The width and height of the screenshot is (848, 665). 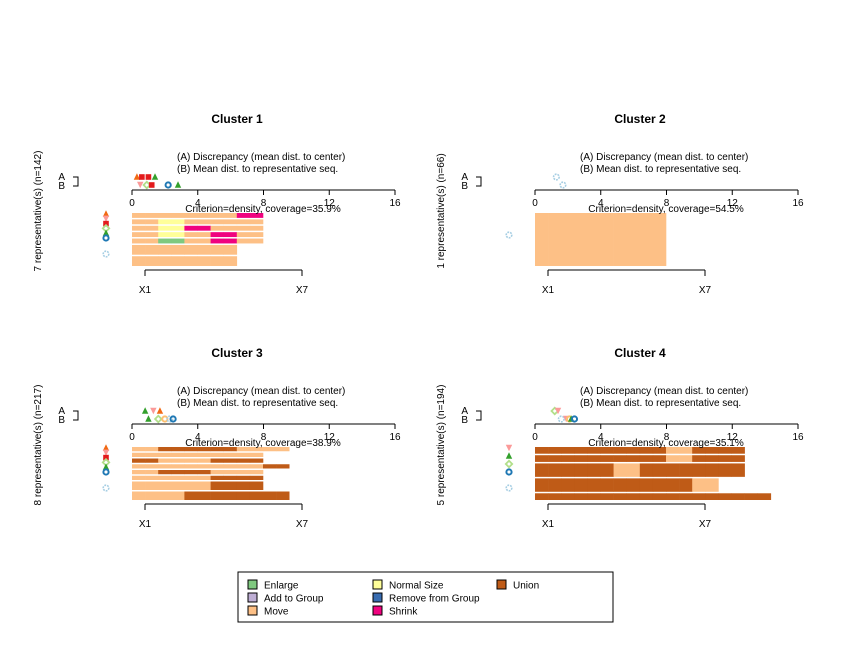 I want to click on distance-axis-tick-label: 12, so click(x=330, y=437).